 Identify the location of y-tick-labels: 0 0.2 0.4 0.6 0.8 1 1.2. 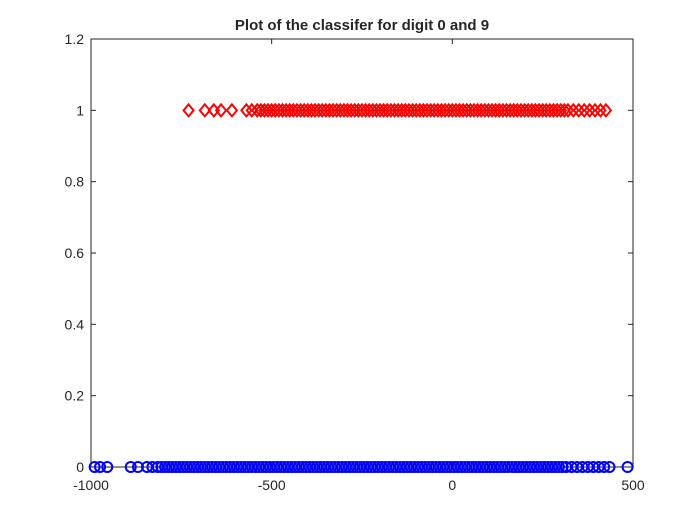
(75, 253).